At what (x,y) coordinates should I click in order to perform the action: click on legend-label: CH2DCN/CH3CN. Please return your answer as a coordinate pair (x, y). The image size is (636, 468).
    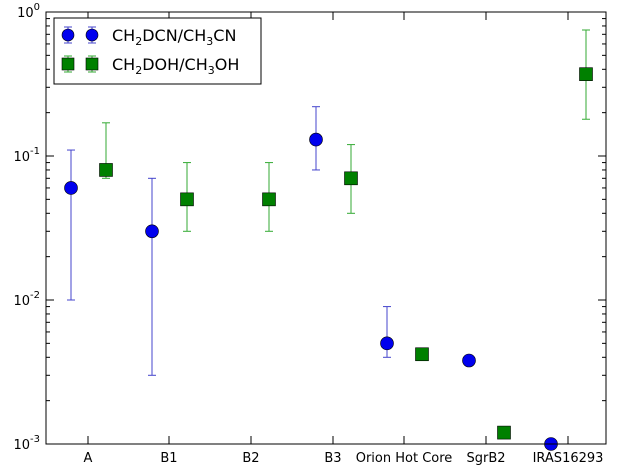
    Looking at the image, I should click on (174, 37).